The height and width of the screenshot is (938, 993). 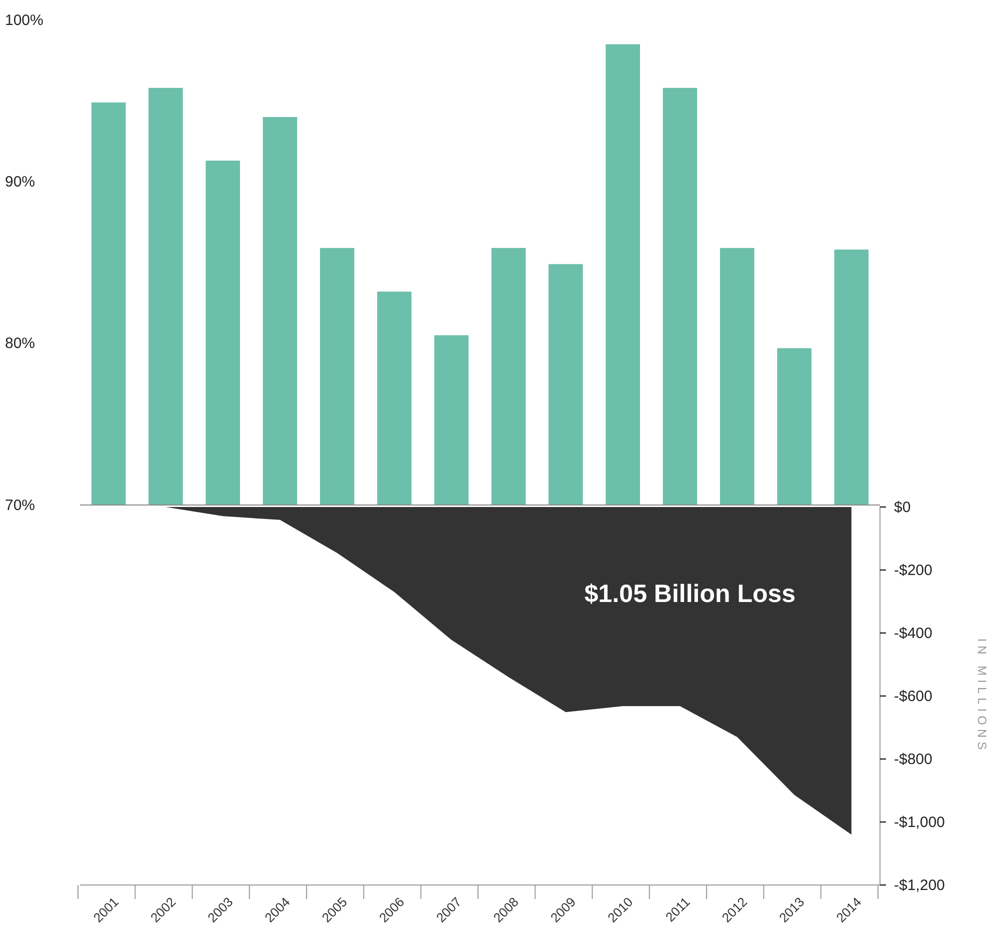 What do you see at coordinates (913, 696) in the screenshot?
I see `y-tick-label: -$600` at bounding box center [913, 696].